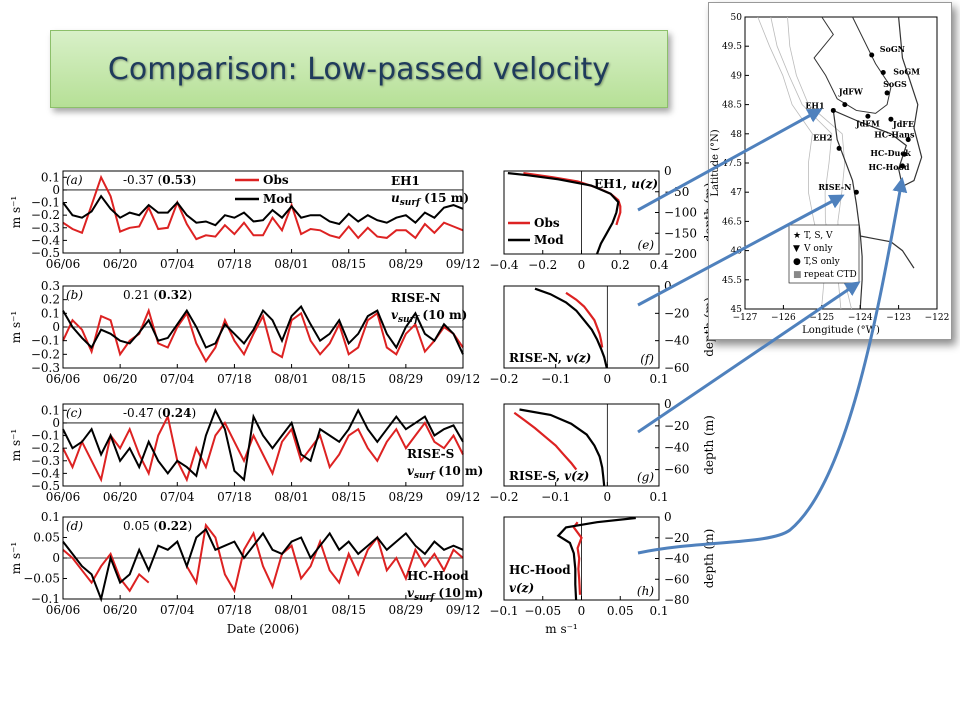 This screenshot has width=960, height=720. I want to click on panel-letter: (e), so click(646, 245).